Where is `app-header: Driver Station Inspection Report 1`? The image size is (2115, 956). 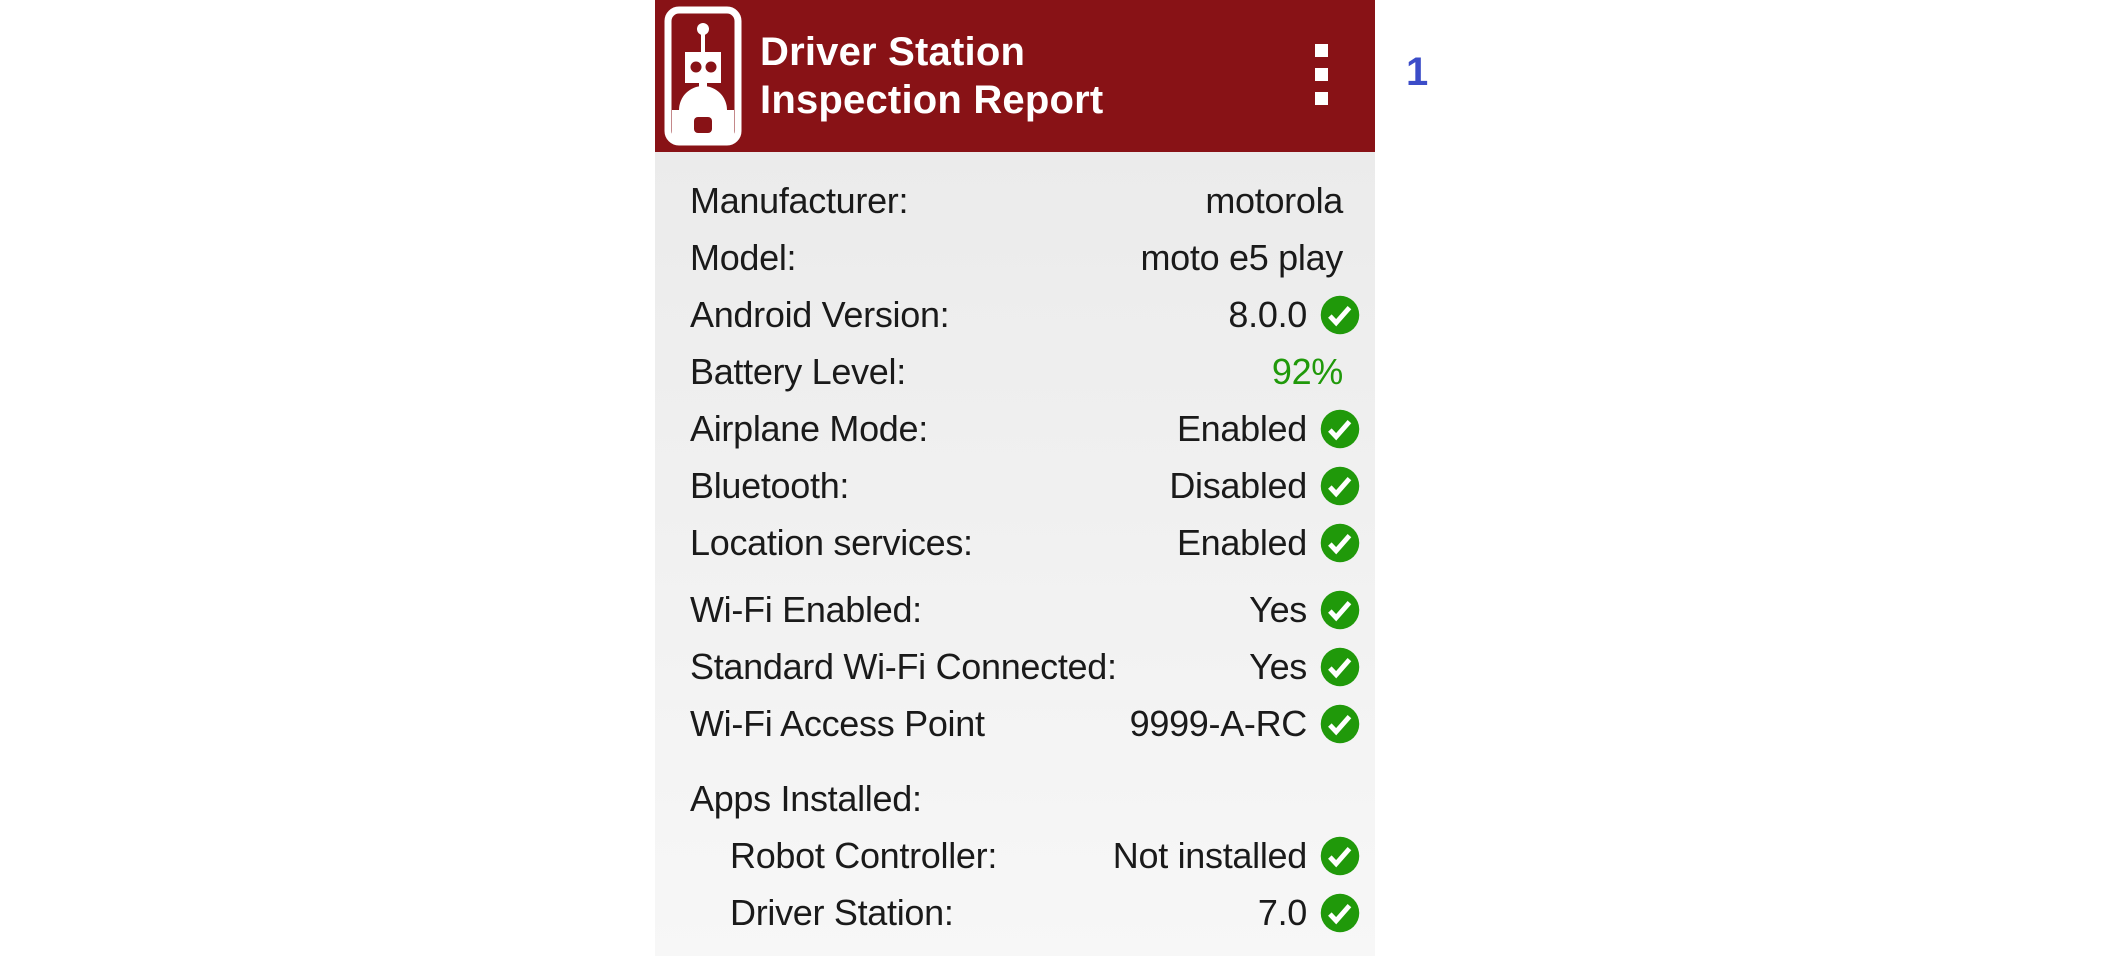 app-header: Driver Station Inspection Report 1 is located at coordinates (1041, 76).